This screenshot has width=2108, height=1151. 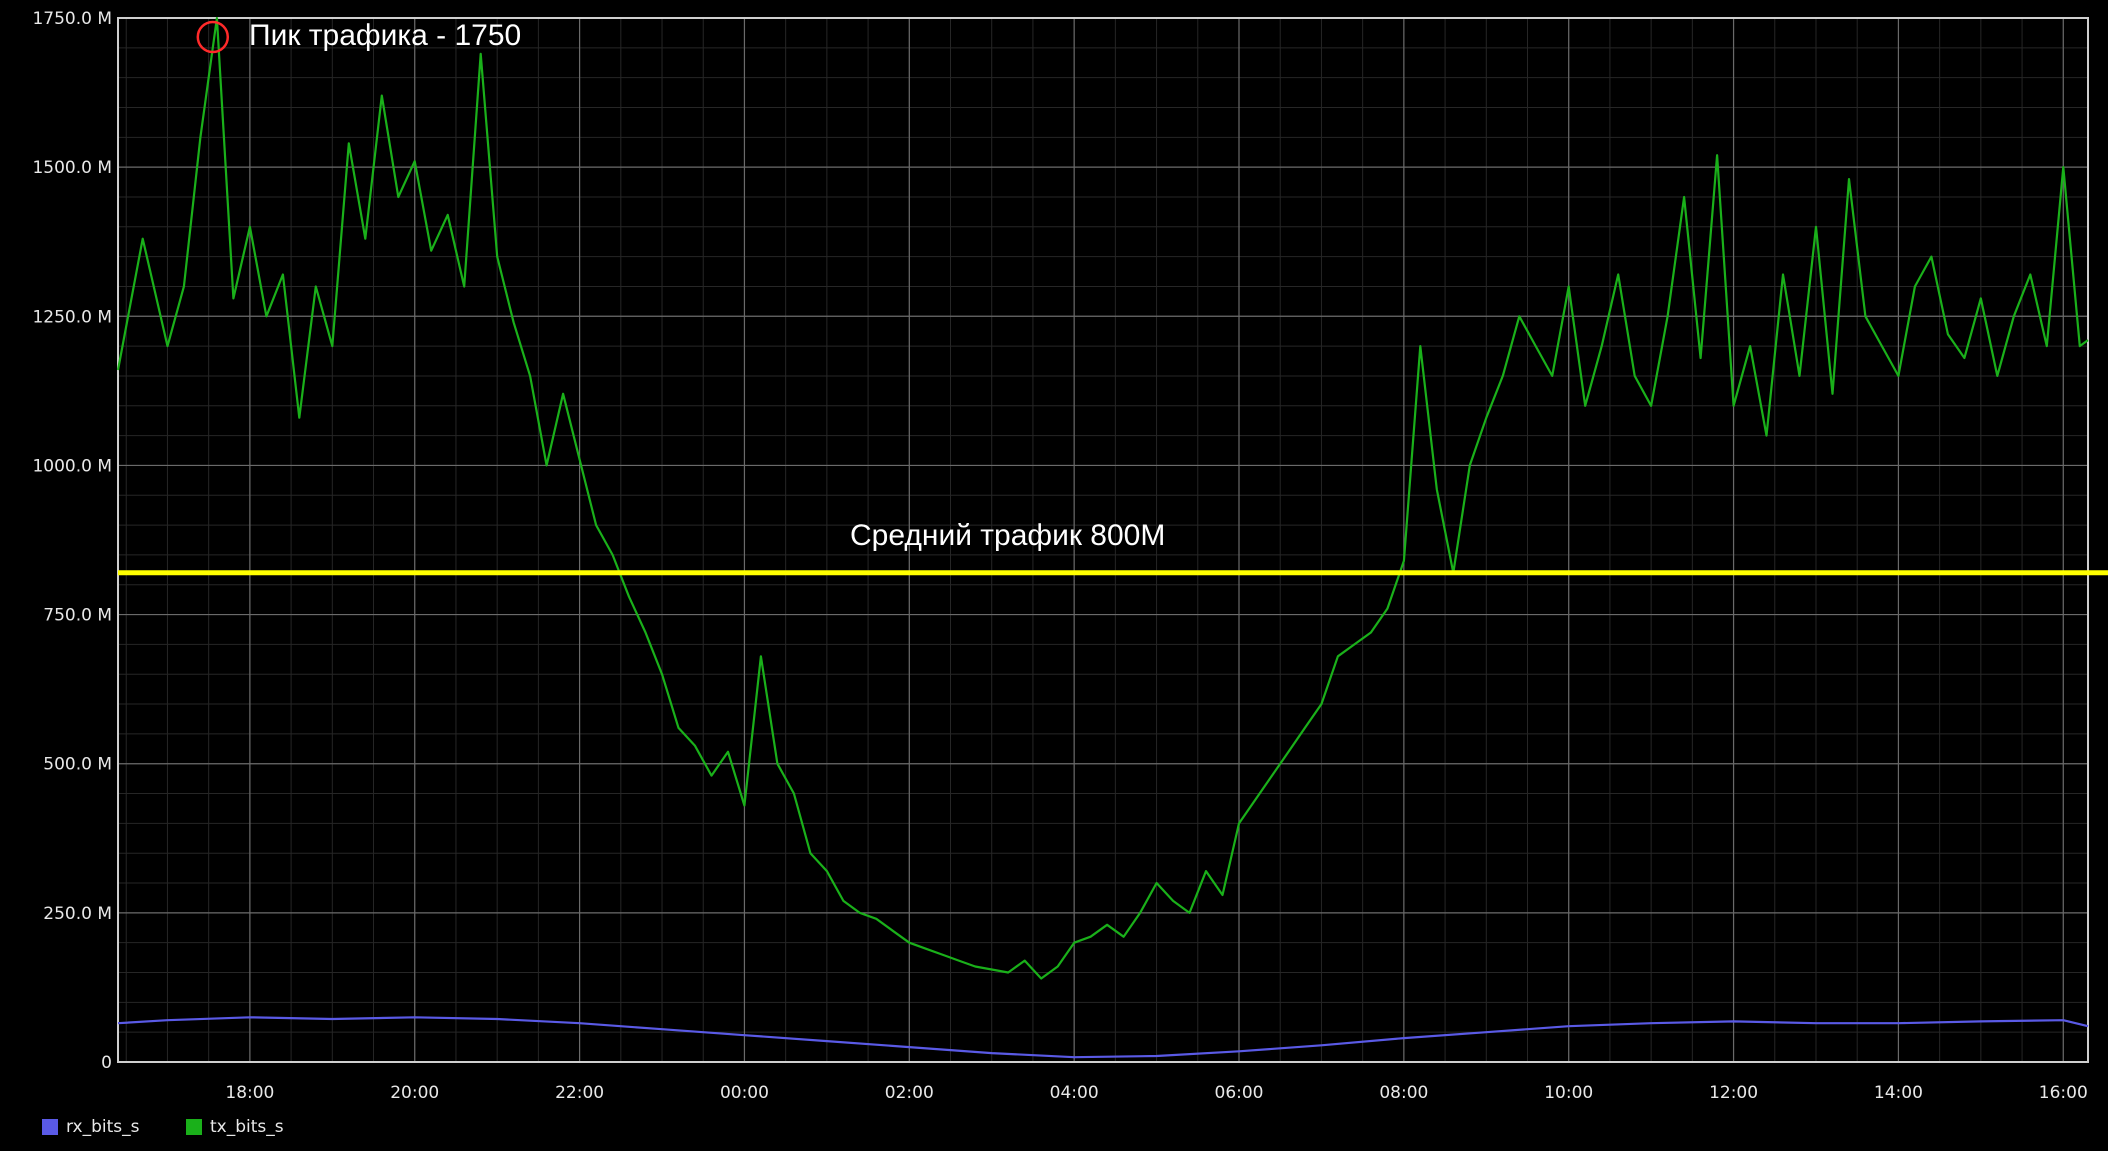 I want to click on y-tick-label: 250.0 M, so click(x=77, y=914).